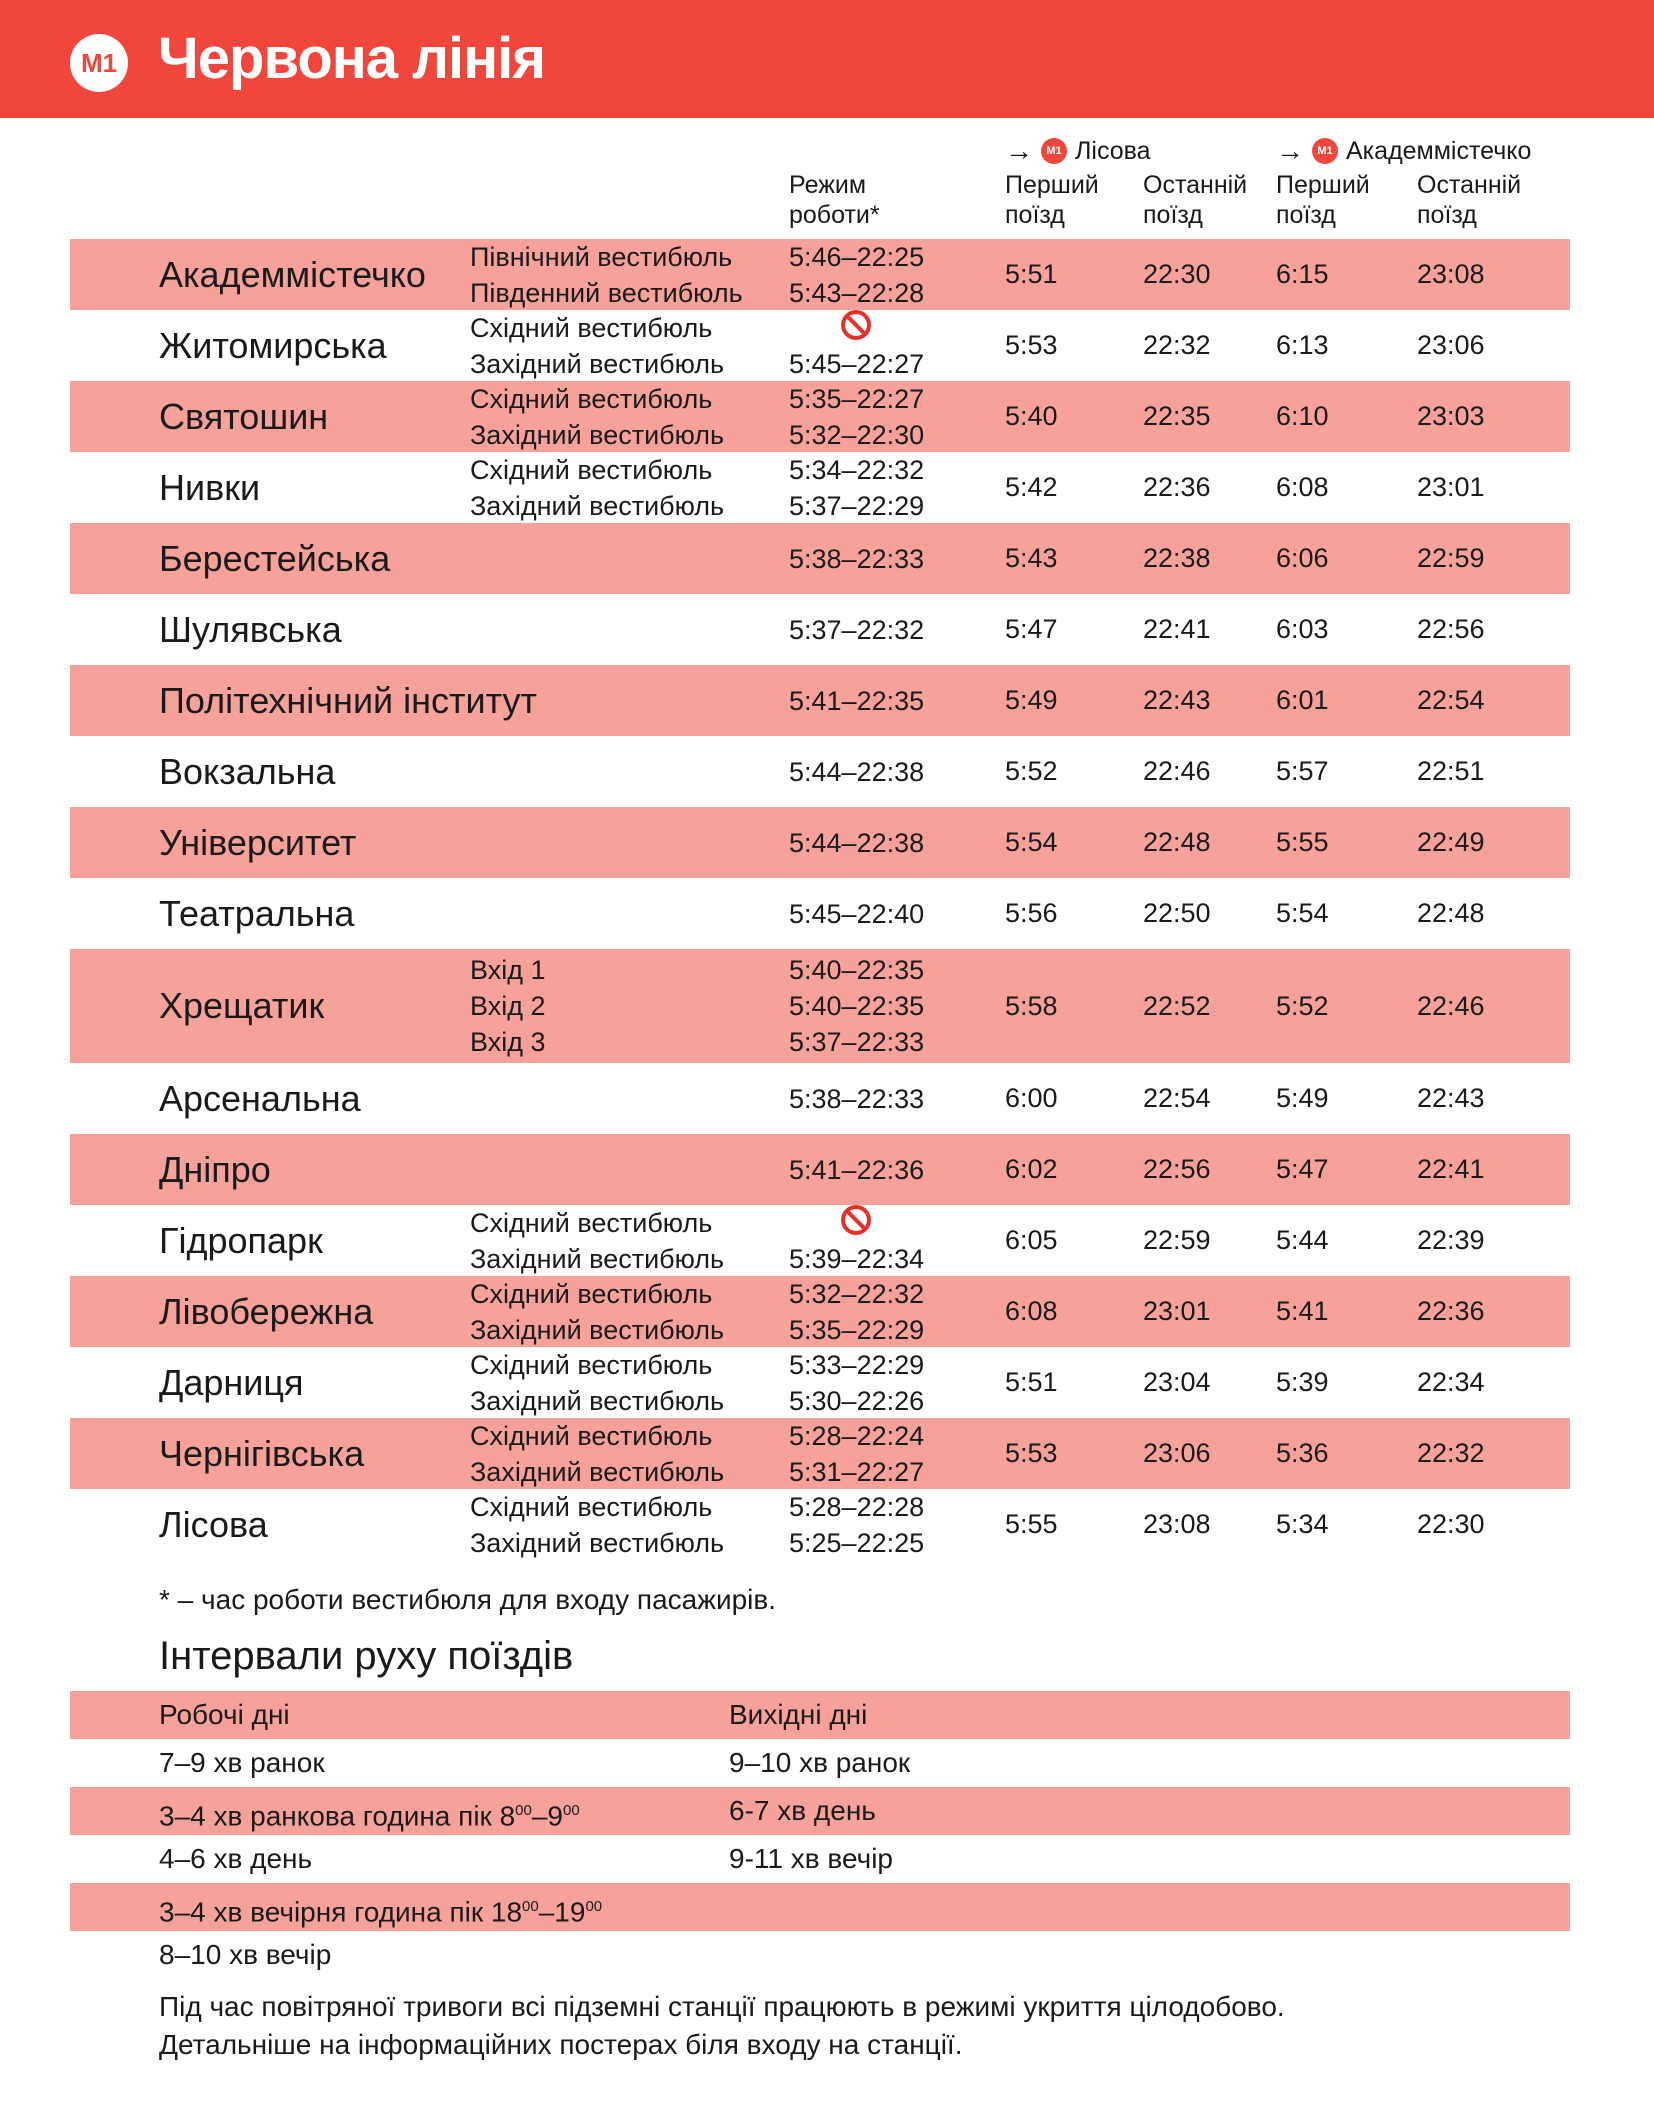 This screenshot has width=1654, height=2126. Describe the element at coordinates (606, 292) in the screenshot. I see `entrance-label: Південний вестибюль` at that location.